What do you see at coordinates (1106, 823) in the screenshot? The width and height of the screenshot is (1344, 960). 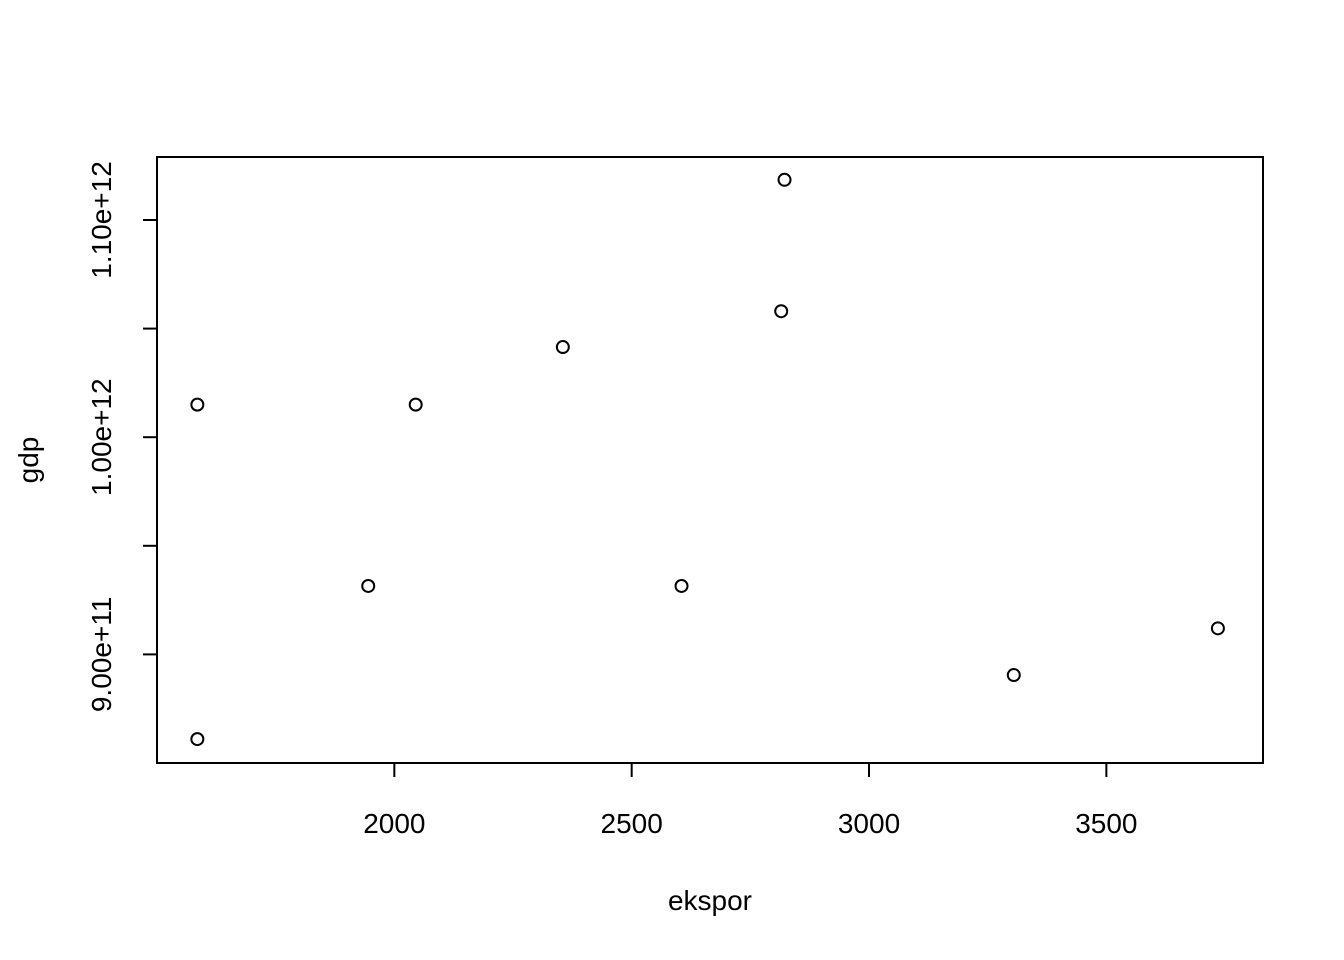 I see `x-tick-label: 3500` at bounding box center [1106, 823].